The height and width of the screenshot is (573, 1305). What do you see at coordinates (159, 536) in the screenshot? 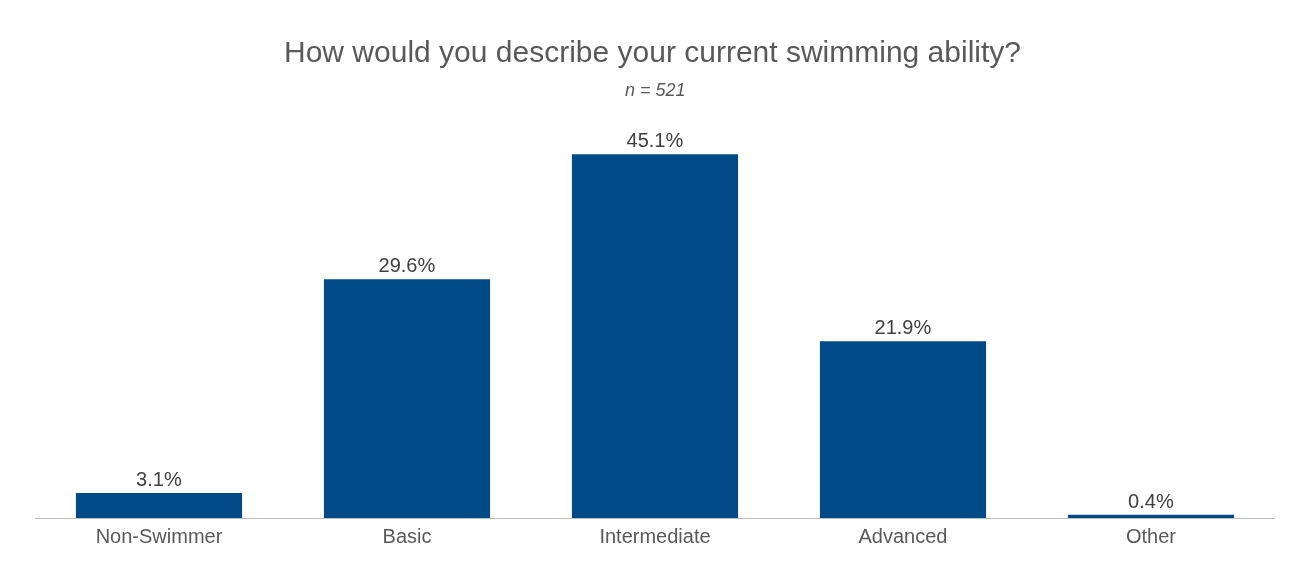
I see `x-tick-label: Non-Swimmer` at bounding box center [159, 536].